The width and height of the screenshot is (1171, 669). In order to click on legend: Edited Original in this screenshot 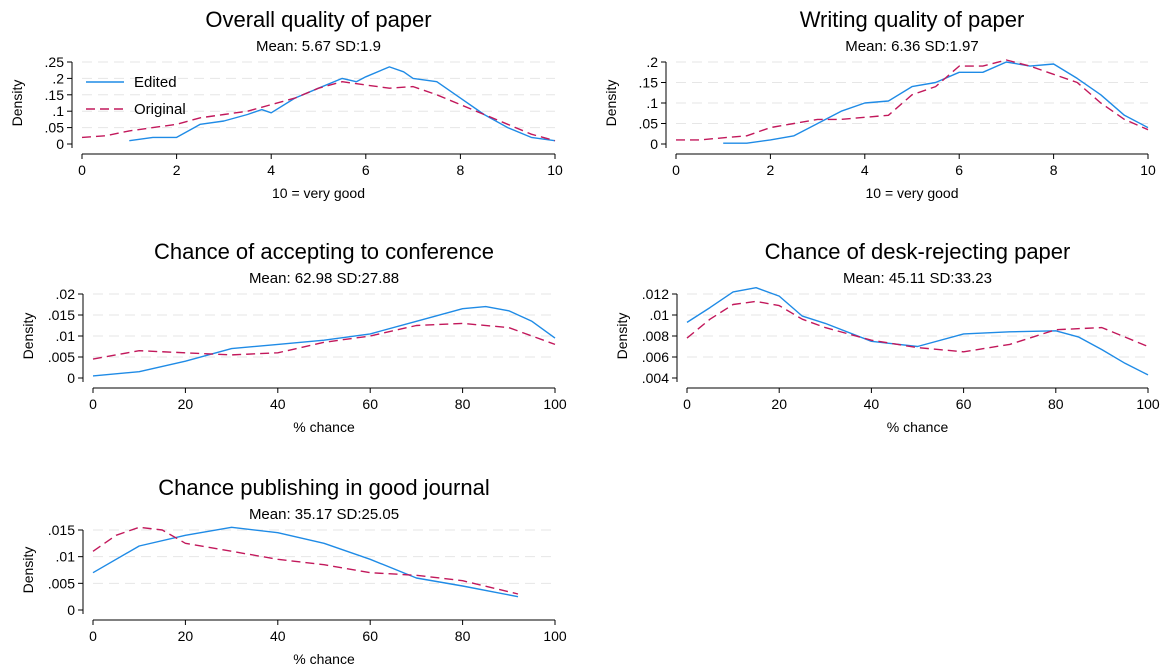, I will do `click(136, 96)`.